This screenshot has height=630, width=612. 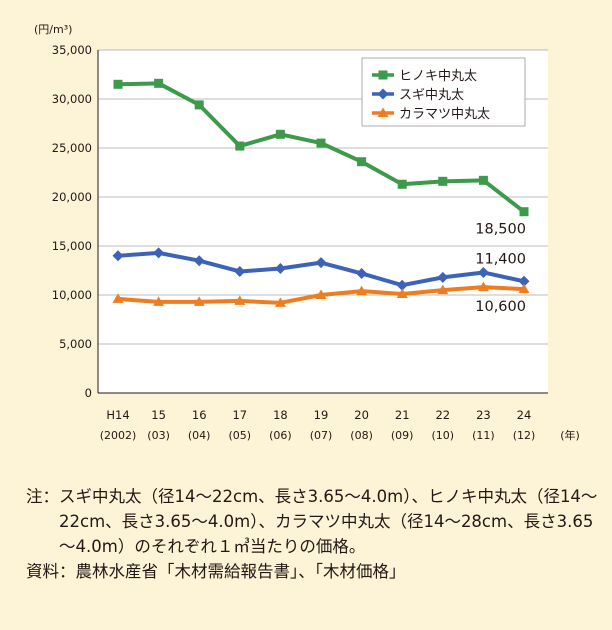 What do you see at coordinates (500, 307) in the screenshot?
I see `end-value-label: 10,600` at bounding box center [500, 307].